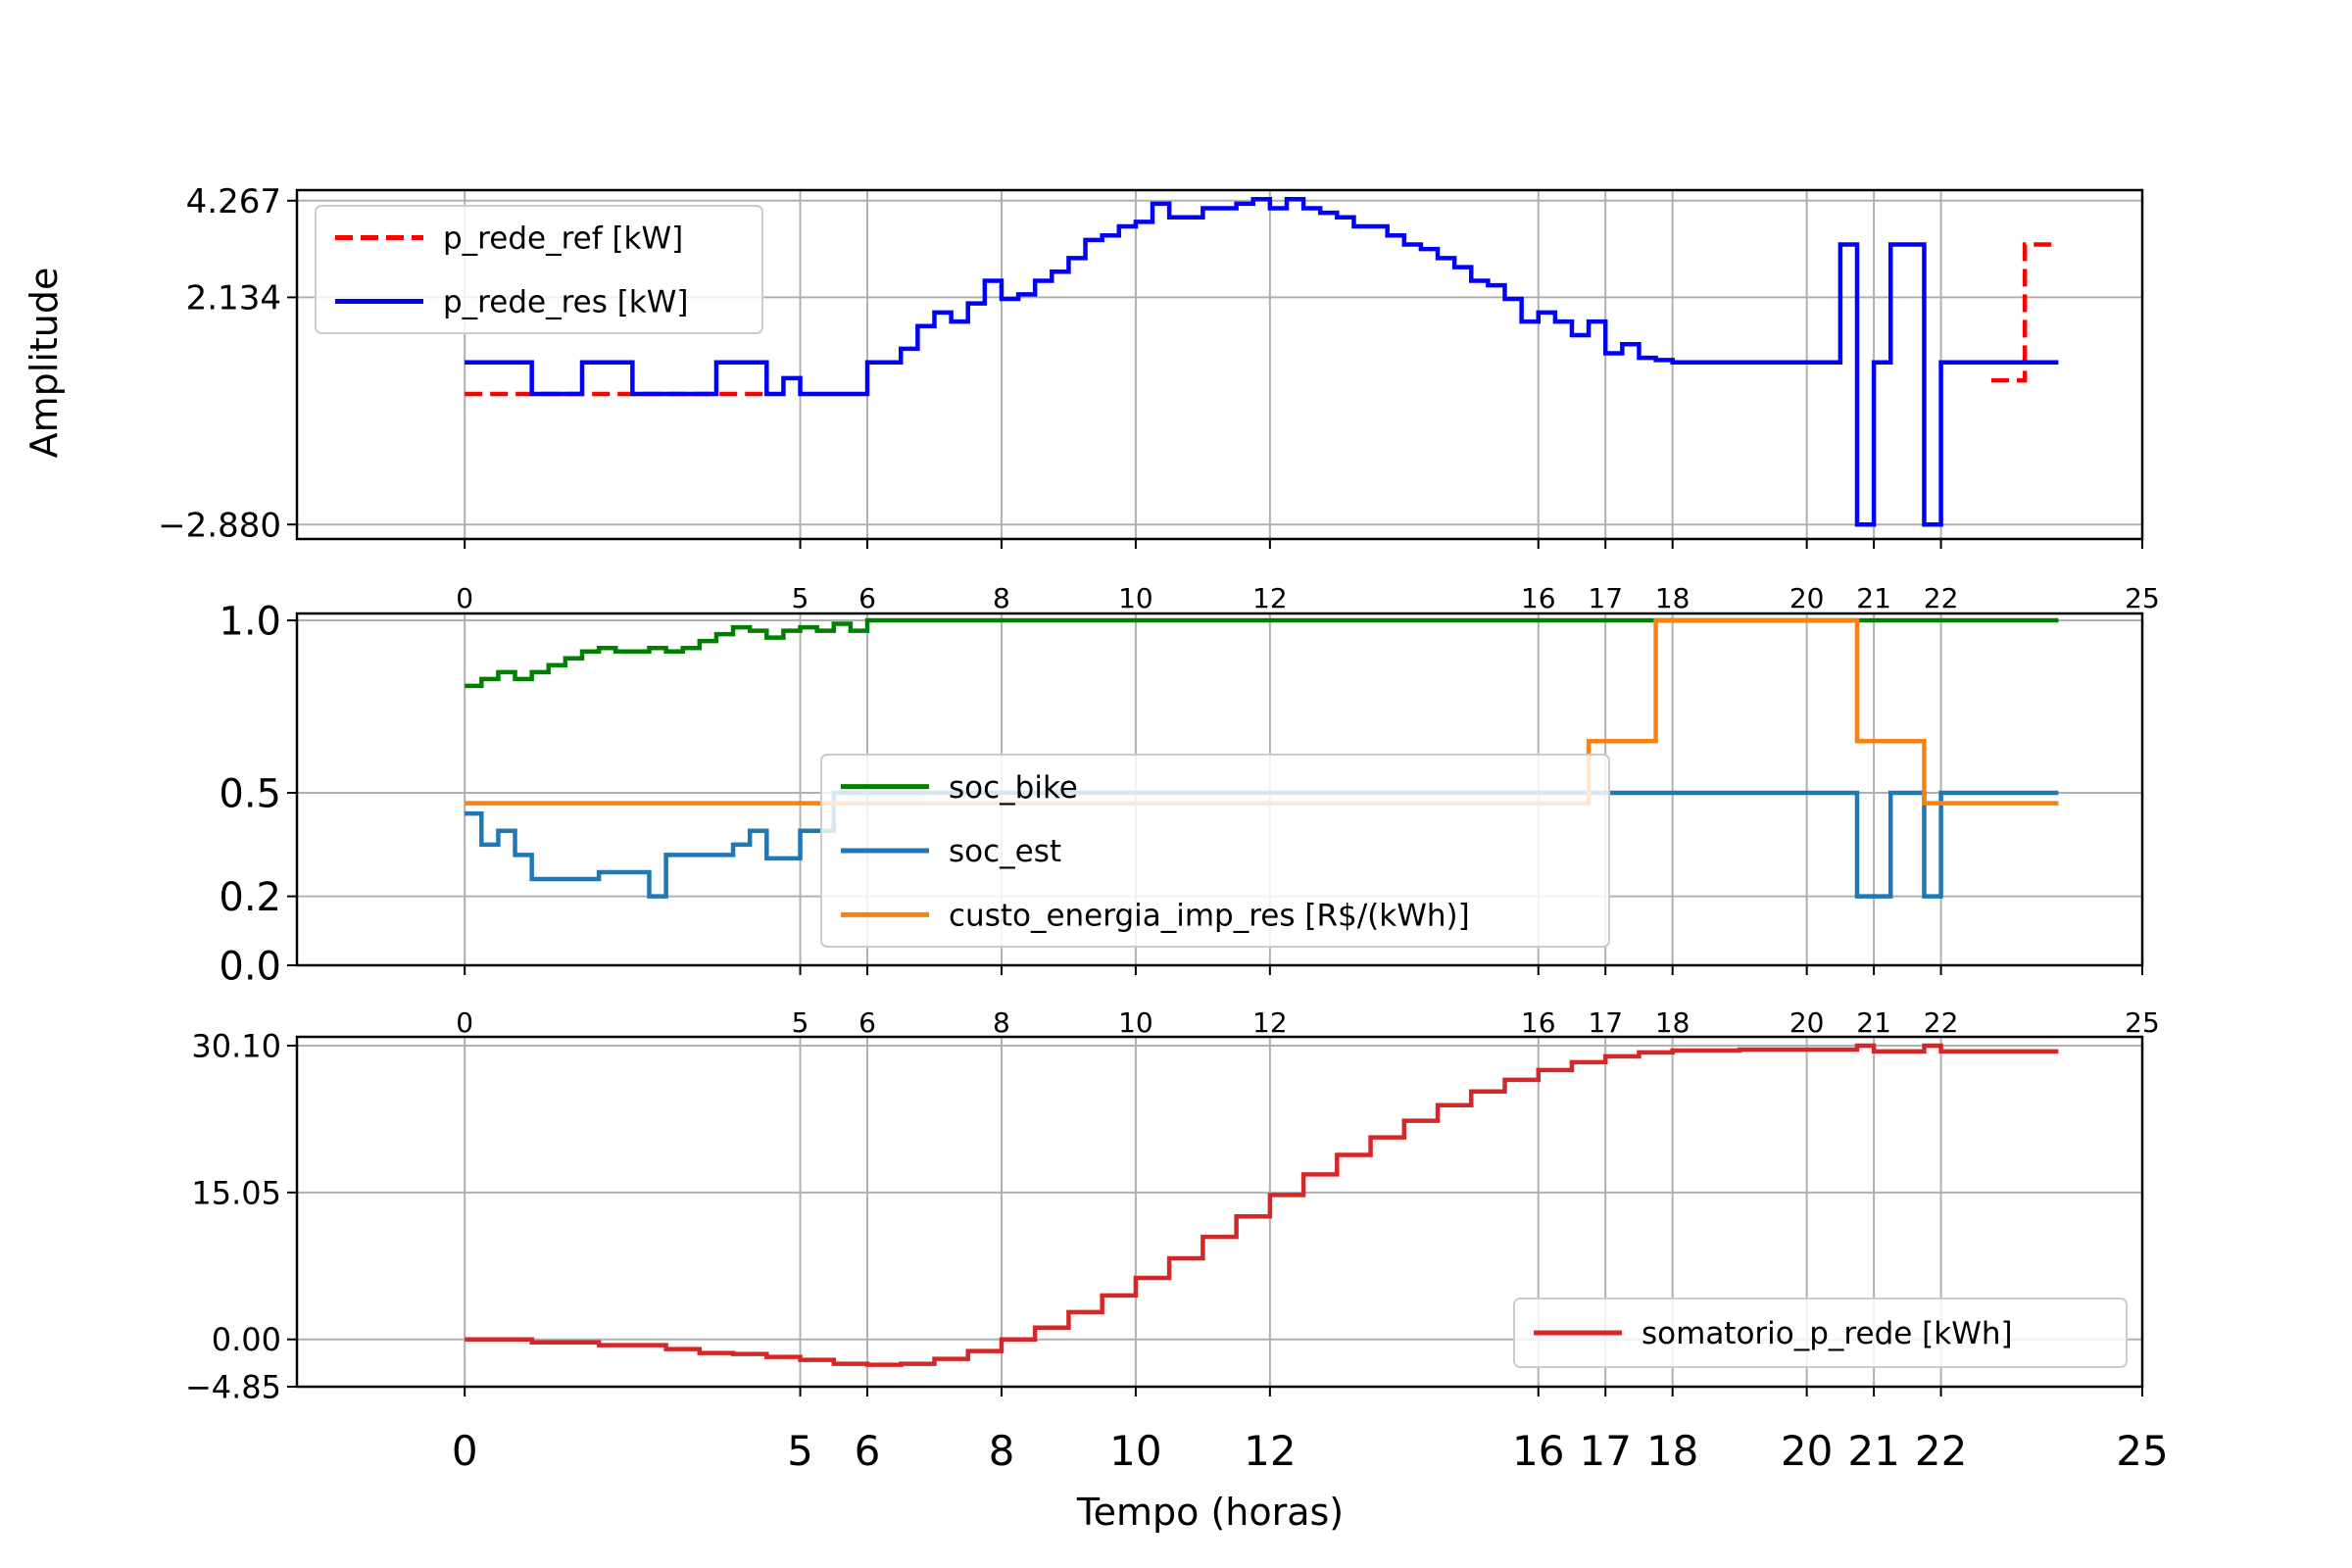 The width and height of the screenshot is (2352, 1568). What do you see at coordinates (250, 621) in the screenshot?
I see `y-tick-label: 1.0` at bounding box center [250, 621].